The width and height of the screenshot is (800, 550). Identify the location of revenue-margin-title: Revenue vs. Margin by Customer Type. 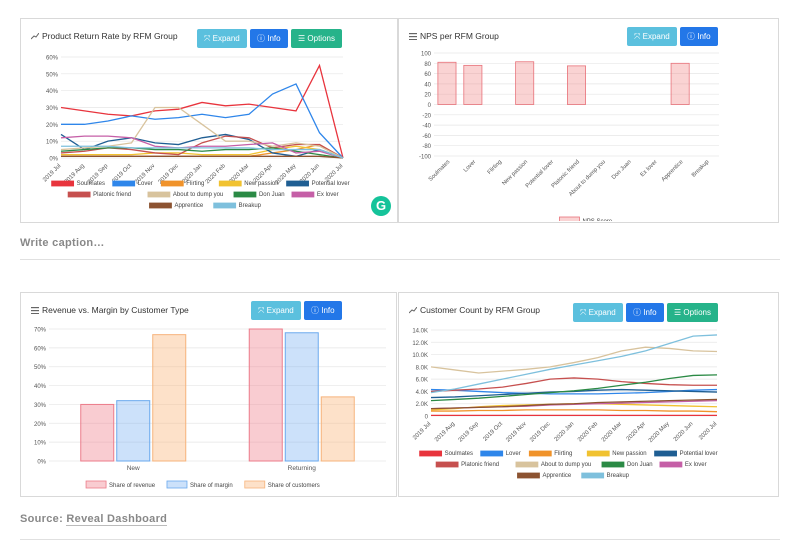
(110, 310).